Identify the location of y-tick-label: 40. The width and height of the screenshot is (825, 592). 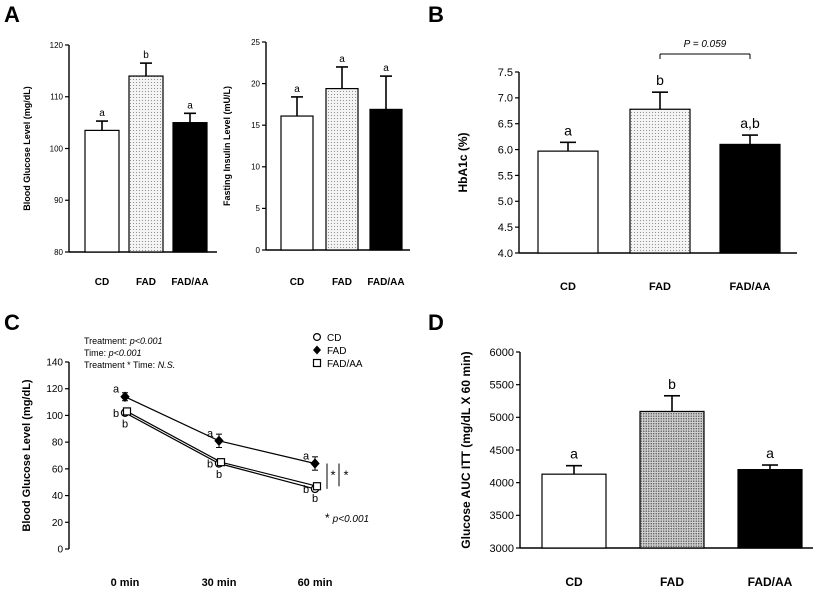
(58, 496).